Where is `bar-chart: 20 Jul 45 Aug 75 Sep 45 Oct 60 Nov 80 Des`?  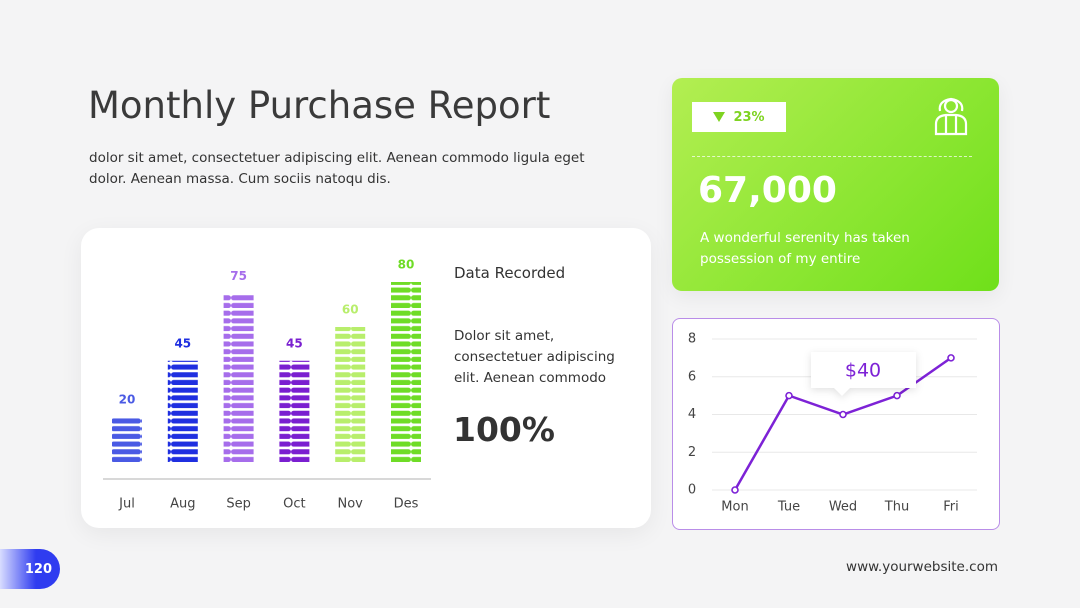
bar-chart: 20 Jul 45 Aug 75 Sep 45 Oct 60 Nov 80 Des is located at coordinates (267, 385).